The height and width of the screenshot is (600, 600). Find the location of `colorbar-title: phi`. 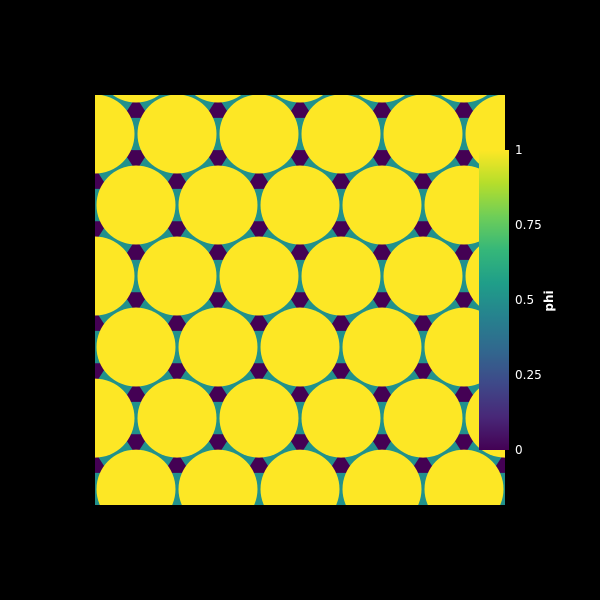

colorbar-title: phi is located at coordinates (549, 301).